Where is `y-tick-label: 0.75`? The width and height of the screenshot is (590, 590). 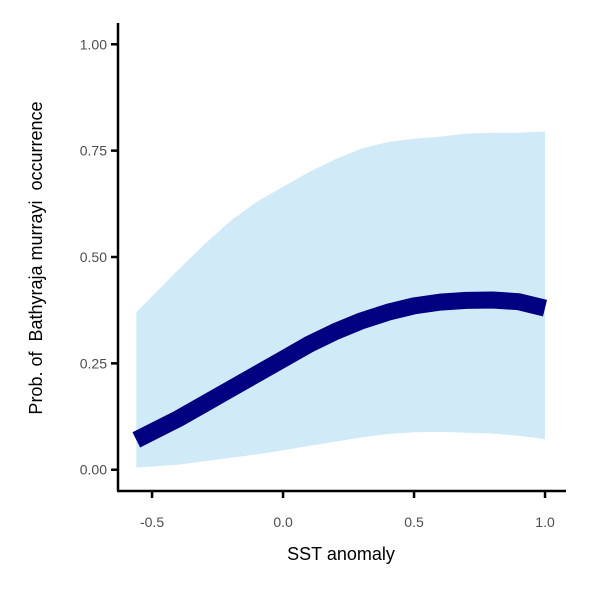
y-tick-label: 0.75 is located at coordinates (93, 151).